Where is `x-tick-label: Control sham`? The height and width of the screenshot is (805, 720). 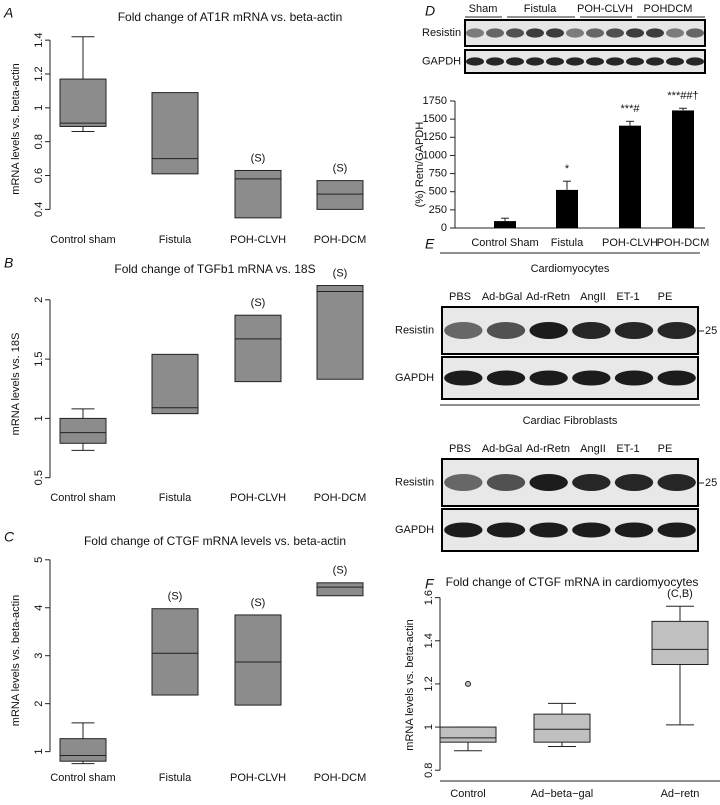
x-tick-label: Control sham is located at coordinates (82, 498).